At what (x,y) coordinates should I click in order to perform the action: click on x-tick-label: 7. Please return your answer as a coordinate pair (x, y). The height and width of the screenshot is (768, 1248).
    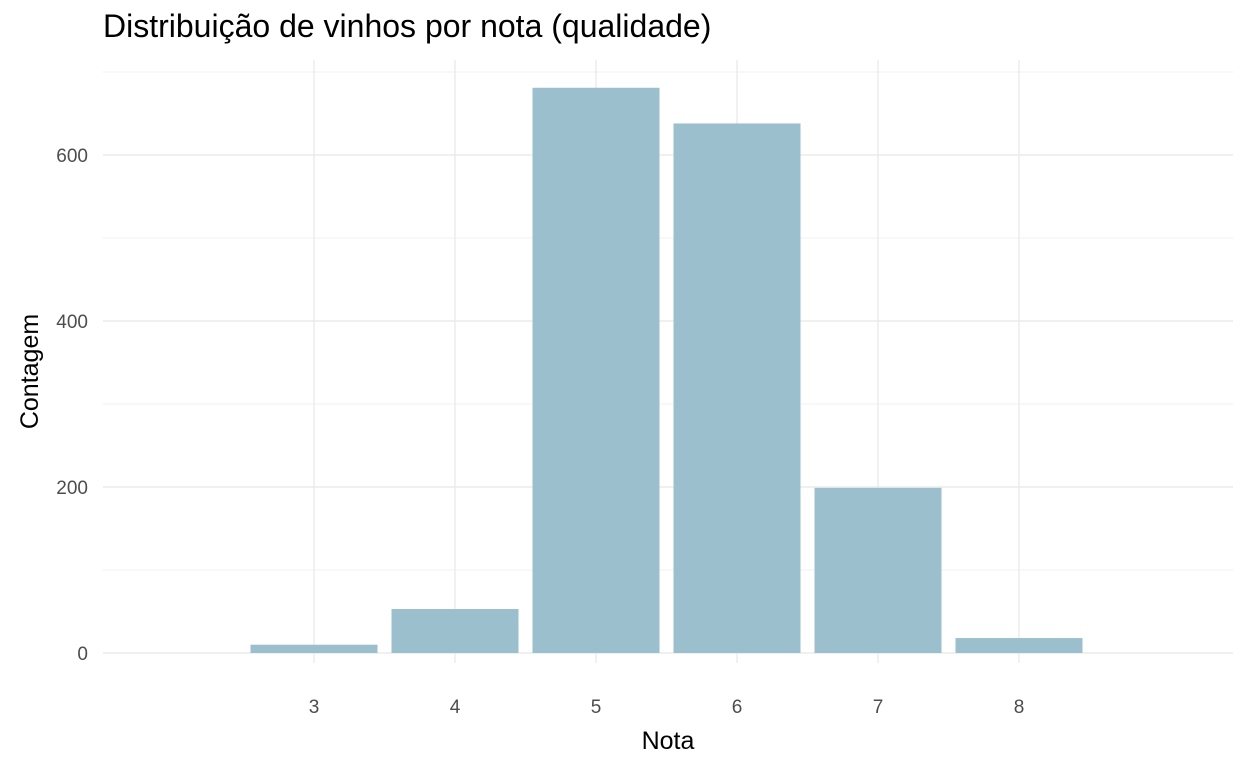
    Looking at the image, I should click on (878, 707).